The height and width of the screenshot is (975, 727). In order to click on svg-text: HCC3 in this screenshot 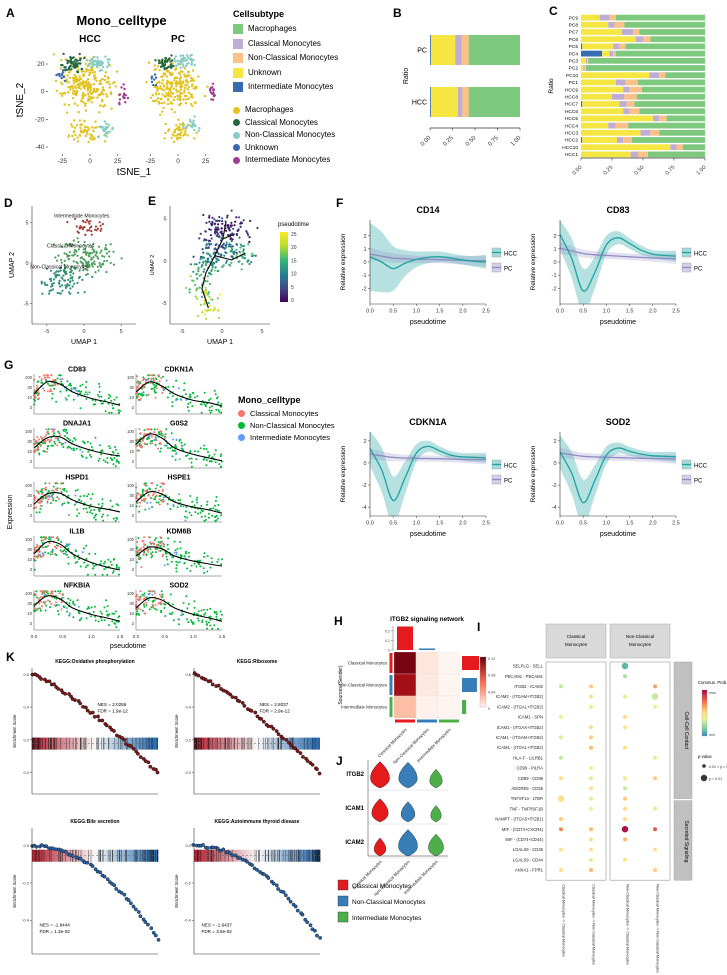, I will do `click(571, 133)`.